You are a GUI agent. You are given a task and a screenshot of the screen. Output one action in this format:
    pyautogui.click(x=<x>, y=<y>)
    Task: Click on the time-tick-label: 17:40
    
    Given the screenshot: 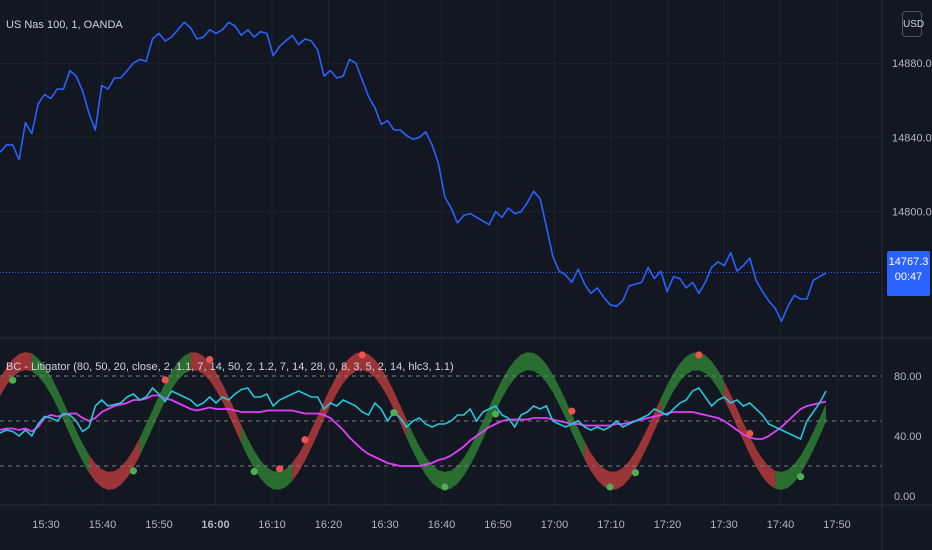 What is the action you would take?
    pyautogui.click(x=781, y=525)
    